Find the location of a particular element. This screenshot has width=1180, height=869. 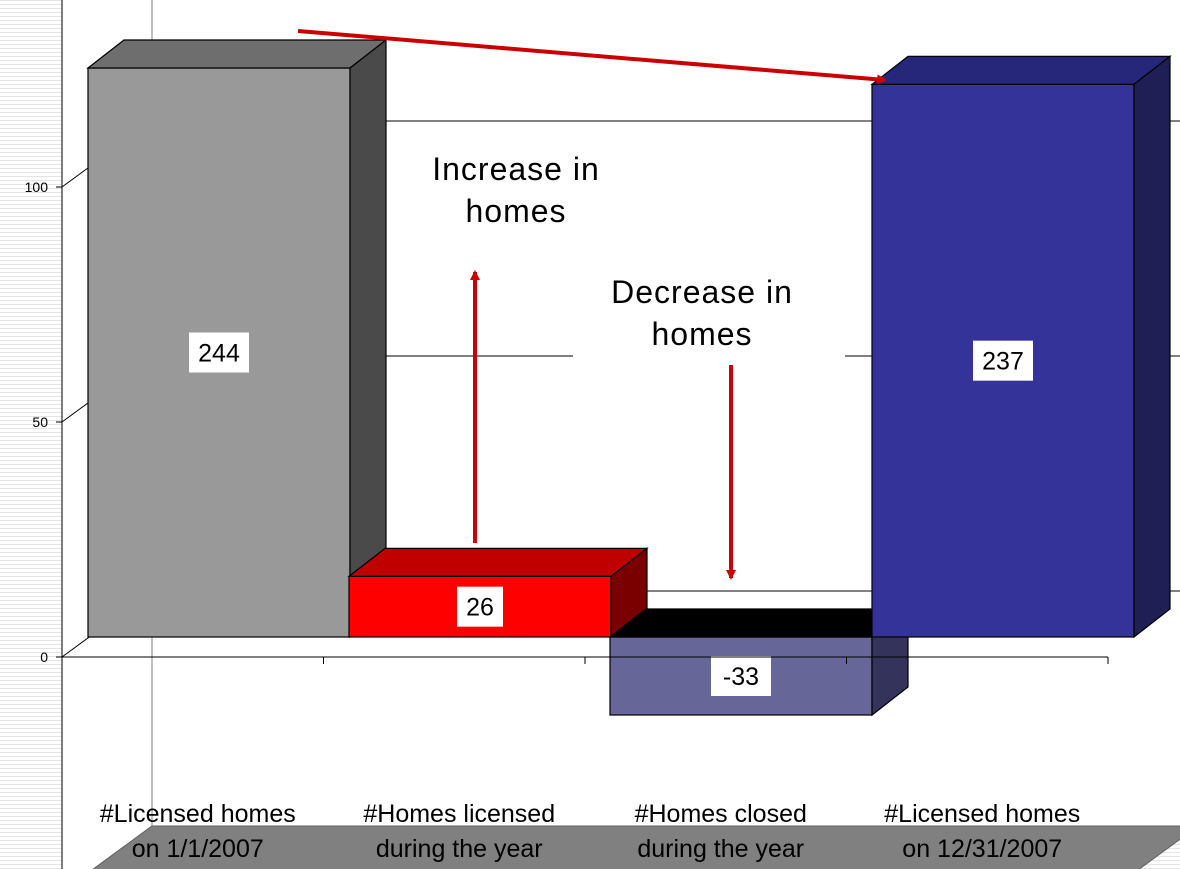

data-label: 237 is located at coordinates (1003, 360).